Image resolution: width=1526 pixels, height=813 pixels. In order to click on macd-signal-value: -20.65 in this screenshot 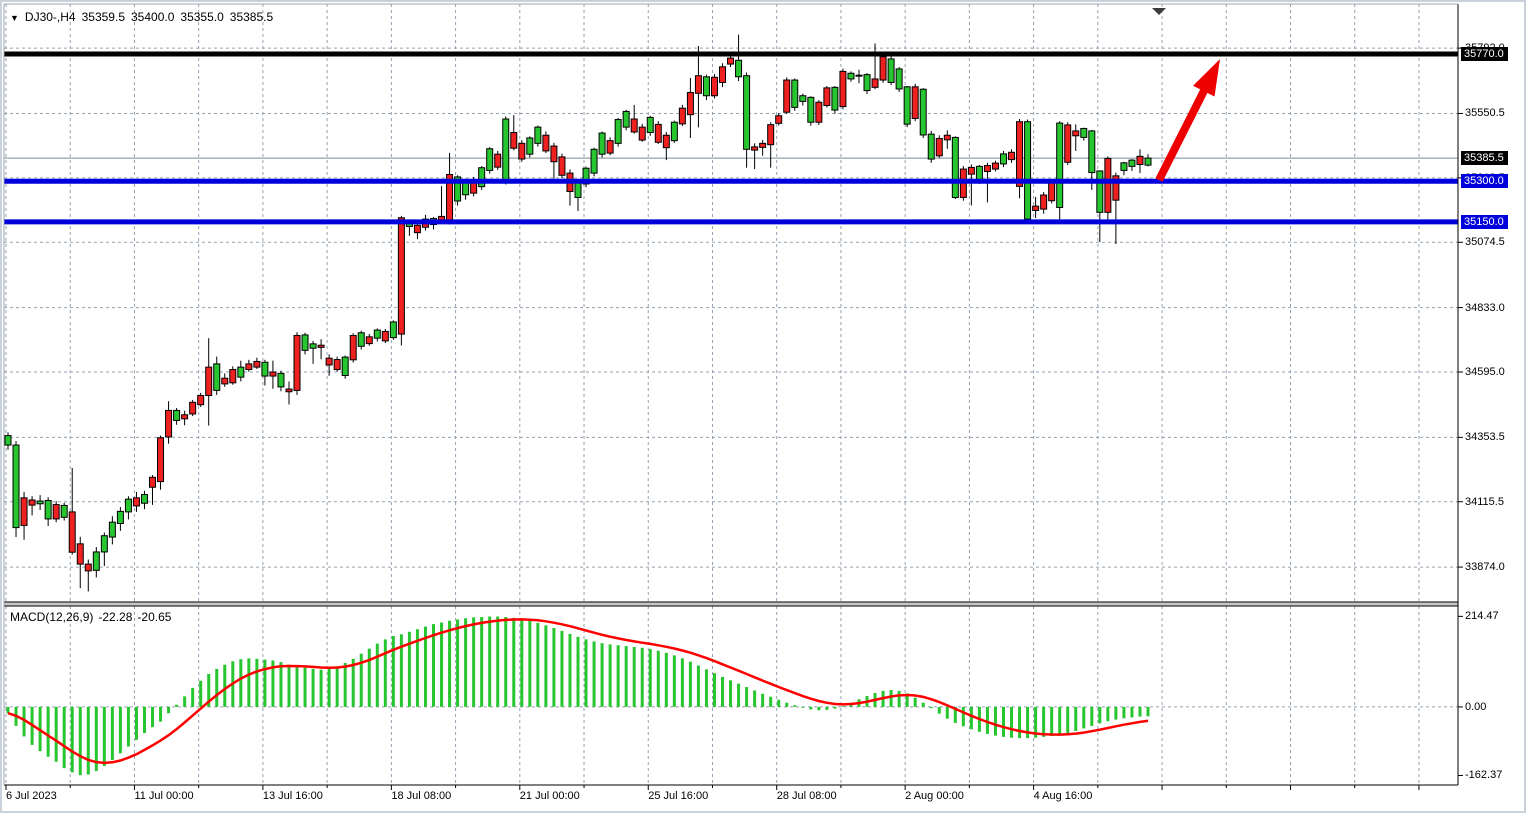, I will do `click(154, 617)`.